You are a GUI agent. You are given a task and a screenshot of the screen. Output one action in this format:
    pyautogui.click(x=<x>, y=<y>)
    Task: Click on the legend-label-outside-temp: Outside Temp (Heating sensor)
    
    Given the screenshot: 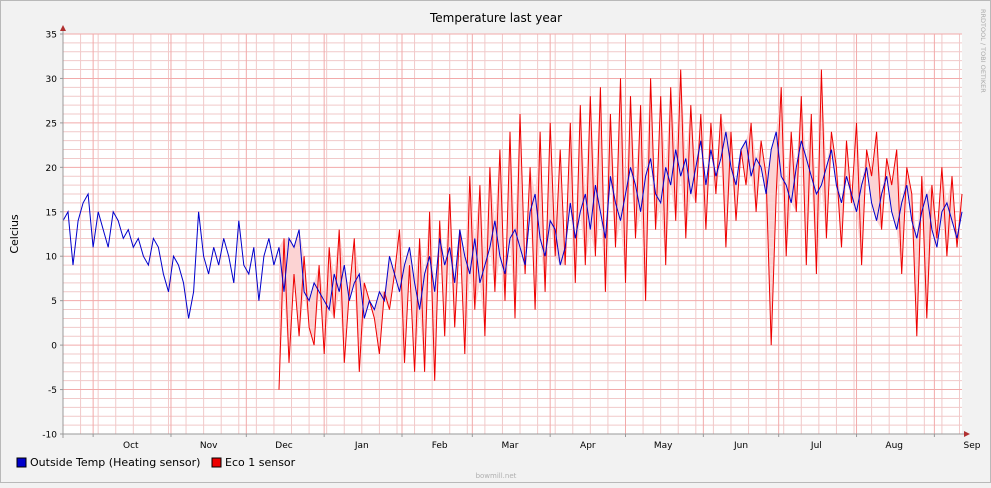 What is the action you would take?
    pyautogui.click(x=115, y=462)
    